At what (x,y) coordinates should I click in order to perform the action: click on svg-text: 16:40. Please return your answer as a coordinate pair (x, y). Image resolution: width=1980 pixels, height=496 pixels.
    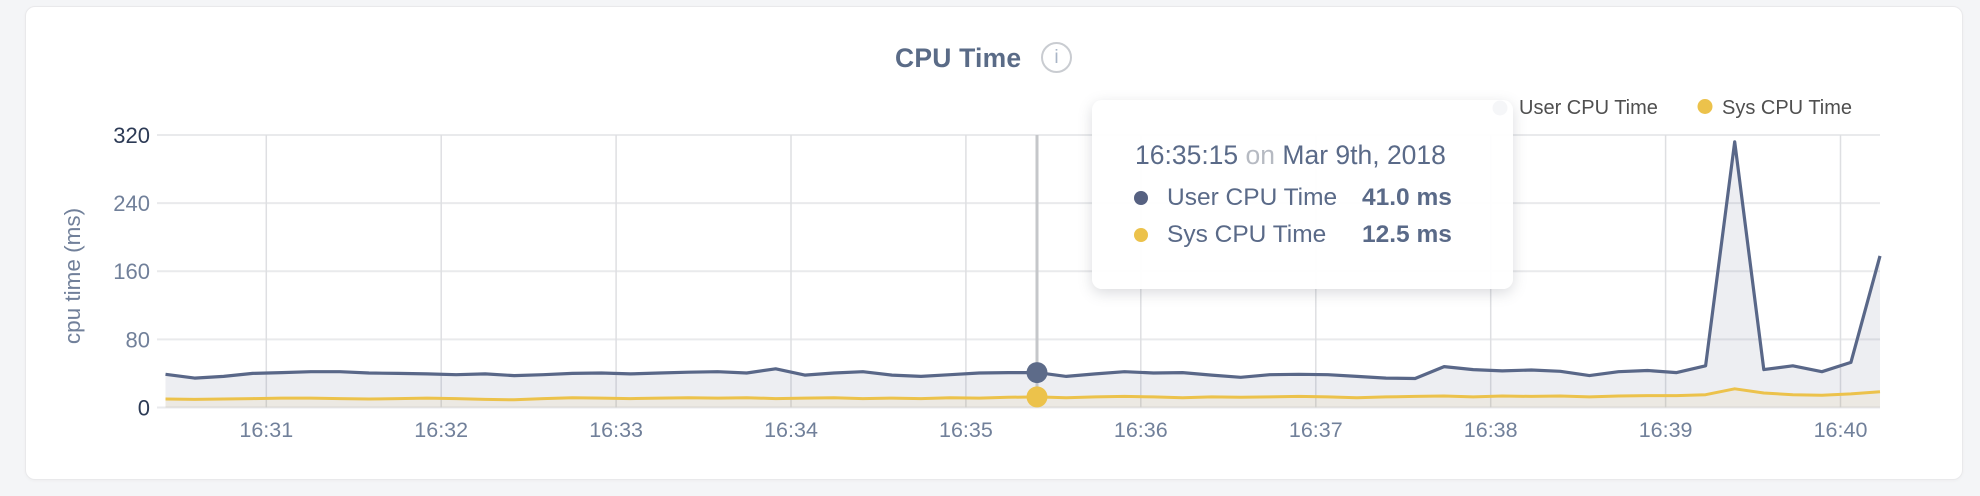
    Looking at the image, I should click on (1841, 430).